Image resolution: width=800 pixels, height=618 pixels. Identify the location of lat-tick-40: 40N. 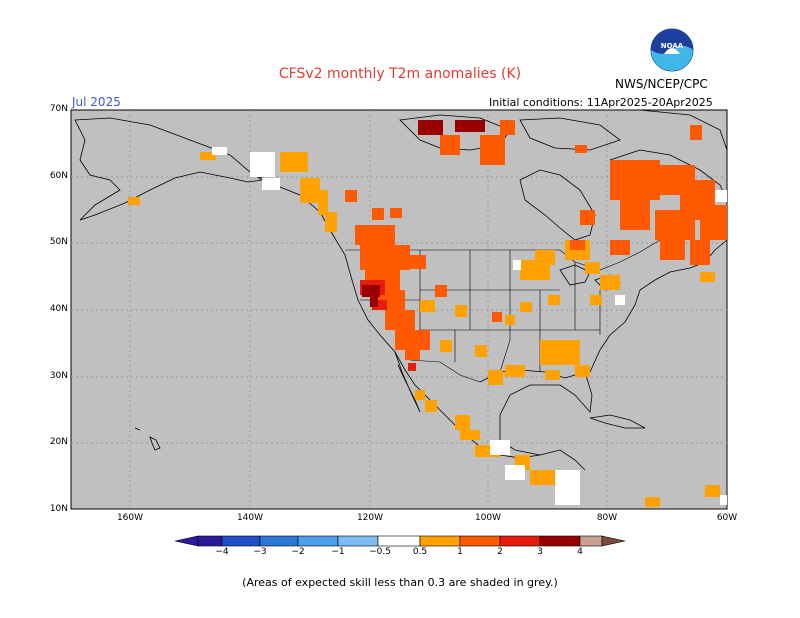
(58, 309).